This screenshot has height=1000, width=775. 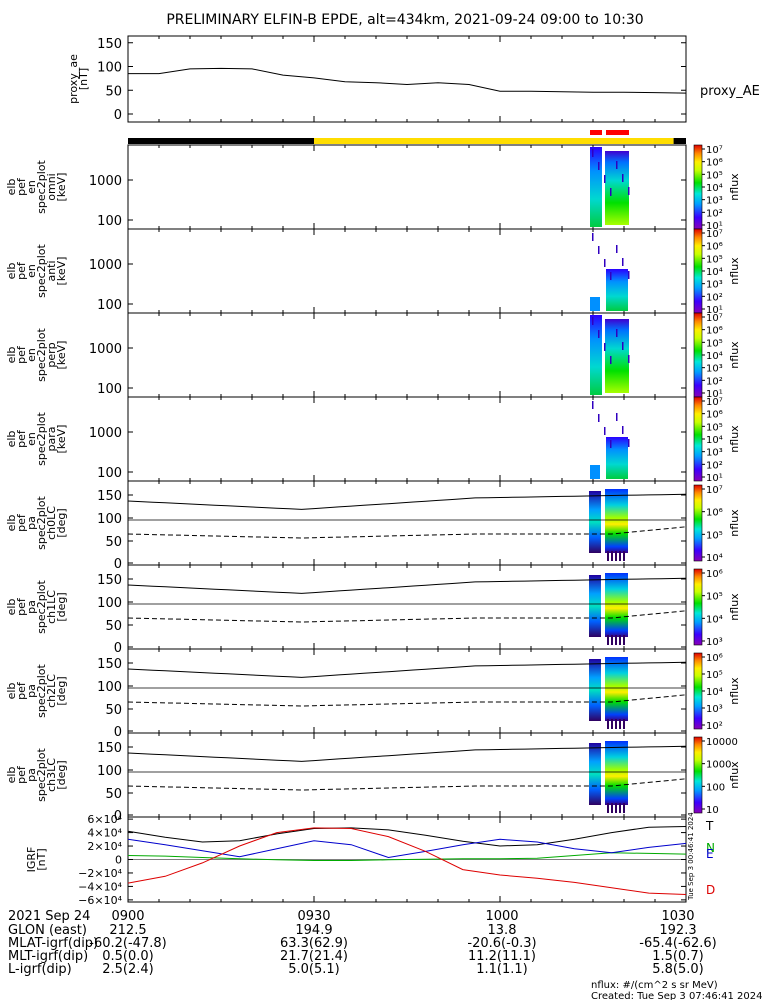 What do you see at coordinates (100, 886) in the screenshot?
I see `y-tick-label: −4×10⁴` at bounding box center [100, 886].